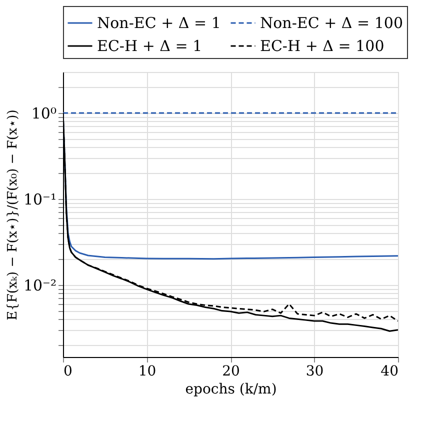 This screenshot has height=439, width=441. Describe the element at coordinates (322, 46) in the screenshot. I see `legend-label: EC-H + Δ = 100` at that location.